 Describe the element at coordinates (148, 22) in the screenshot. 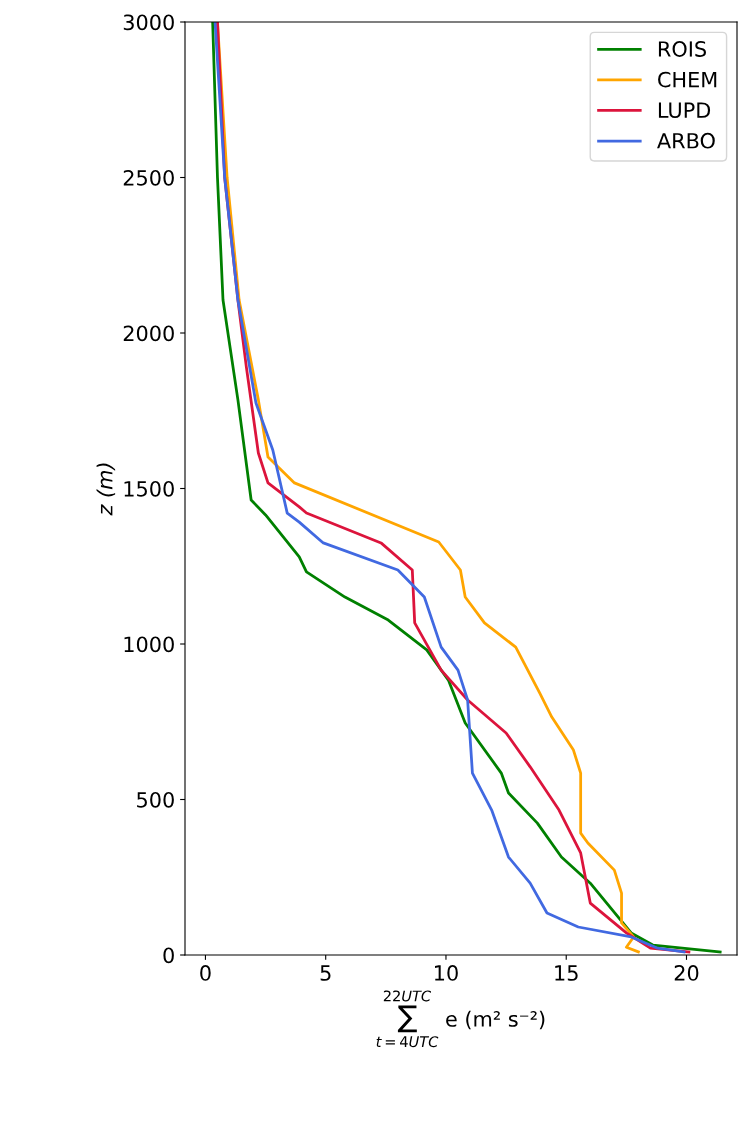

I see `y-tick-label: 3000` at that location.